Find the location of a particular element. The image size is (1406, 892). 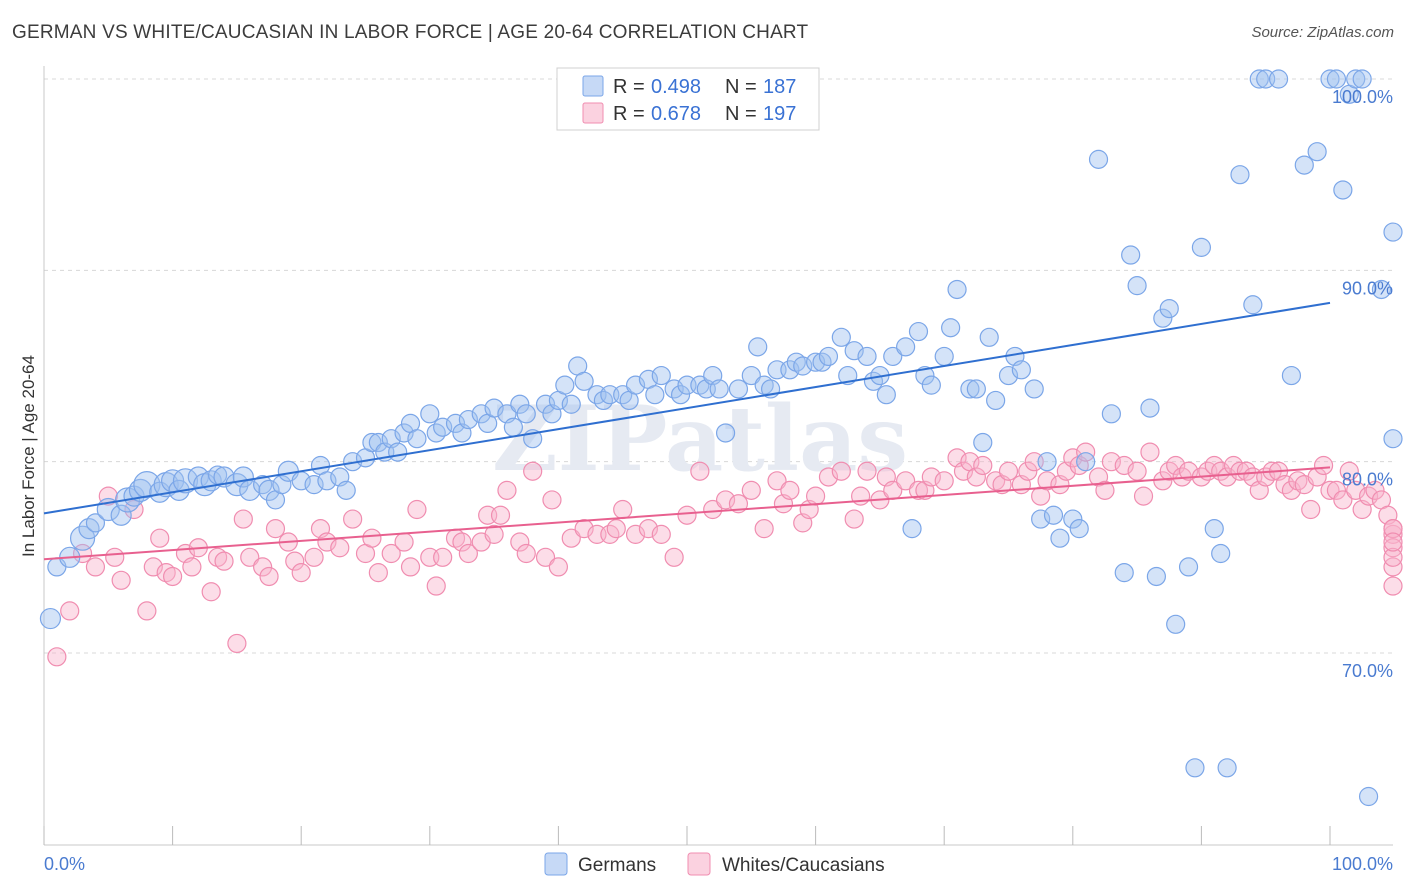

bottom-legend-swatch-germans is located at coordinates (556, 864).